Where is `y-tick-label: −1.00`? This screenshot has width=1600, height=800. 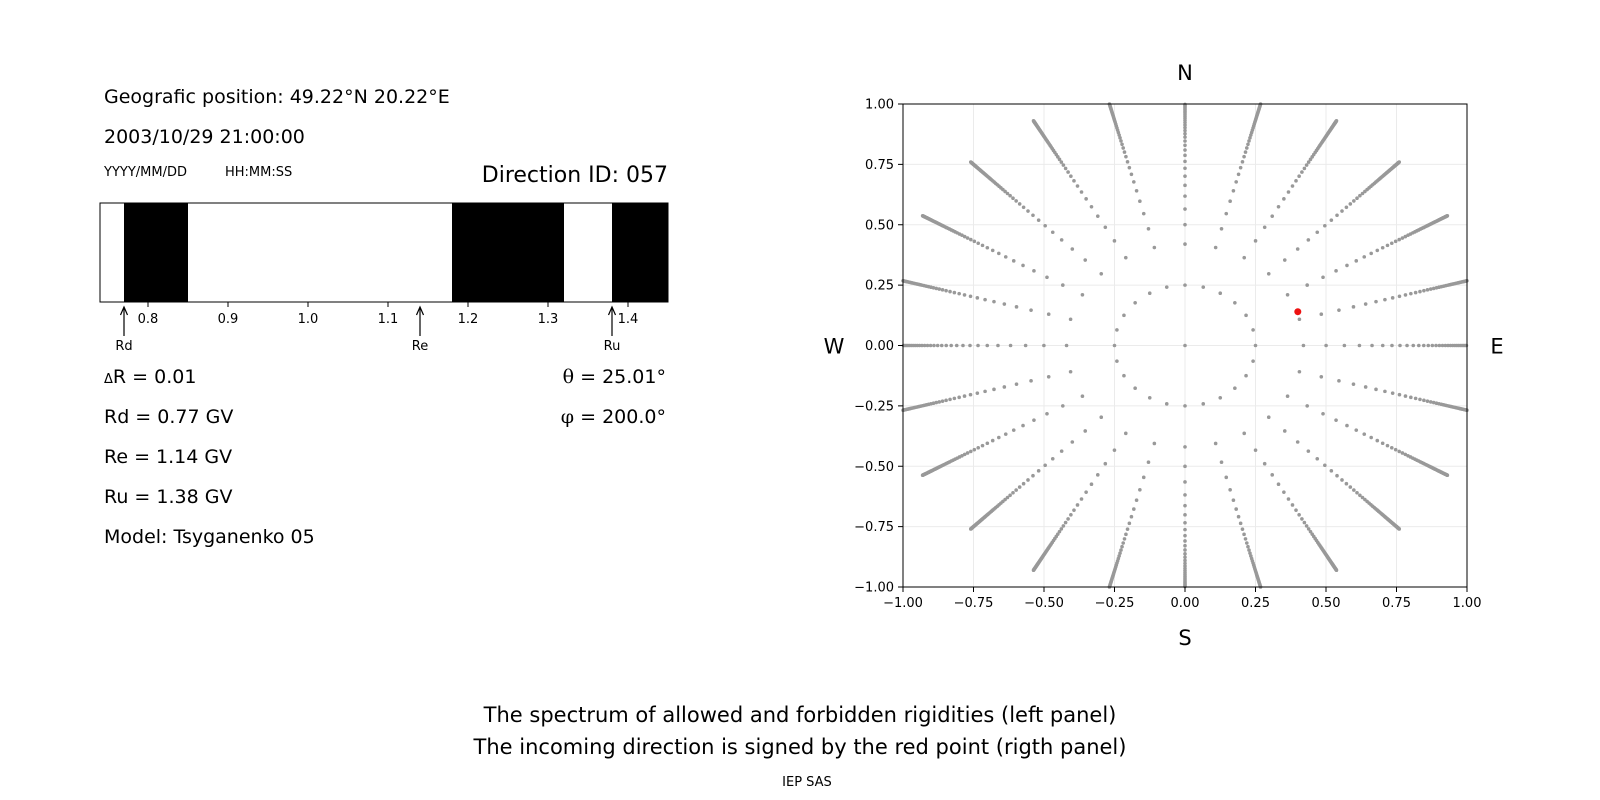
y-tick-label: −1.00 is located at coordinates (874, 588).